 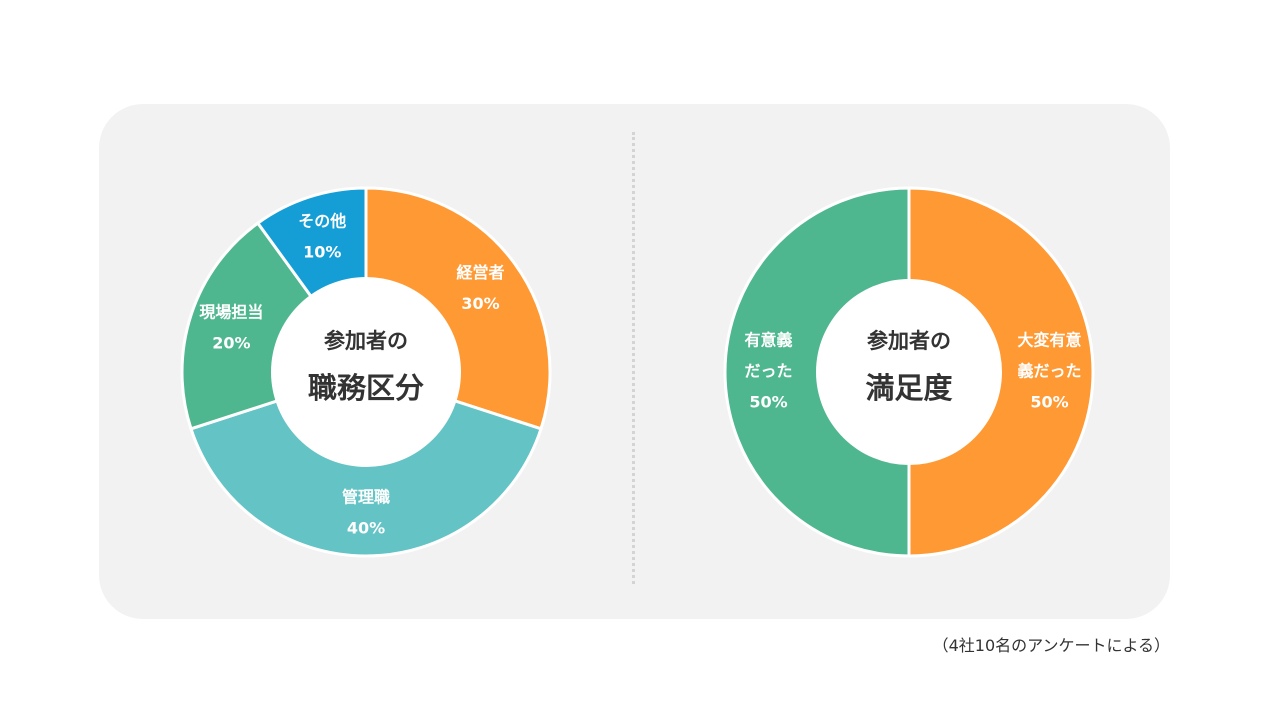 What do you see at coordinates (908, 388) in the screenshot?
I see `center-title-line2-satisfaction: 満足度` at bounding box center [908, 388].